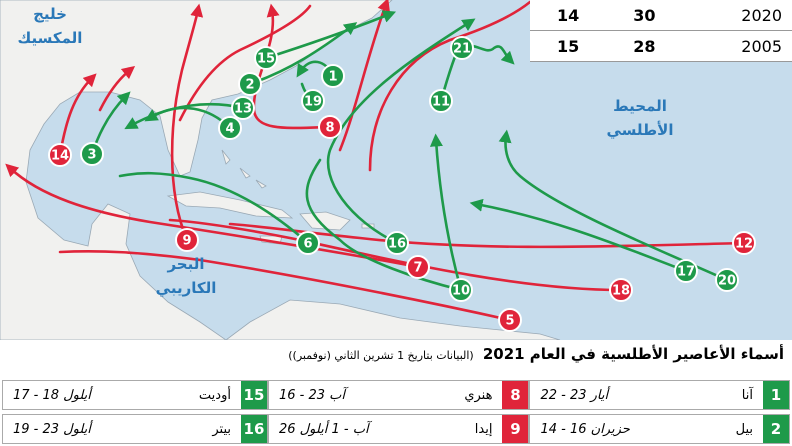  I want to click on storm-number: 11, so click(441, 102).